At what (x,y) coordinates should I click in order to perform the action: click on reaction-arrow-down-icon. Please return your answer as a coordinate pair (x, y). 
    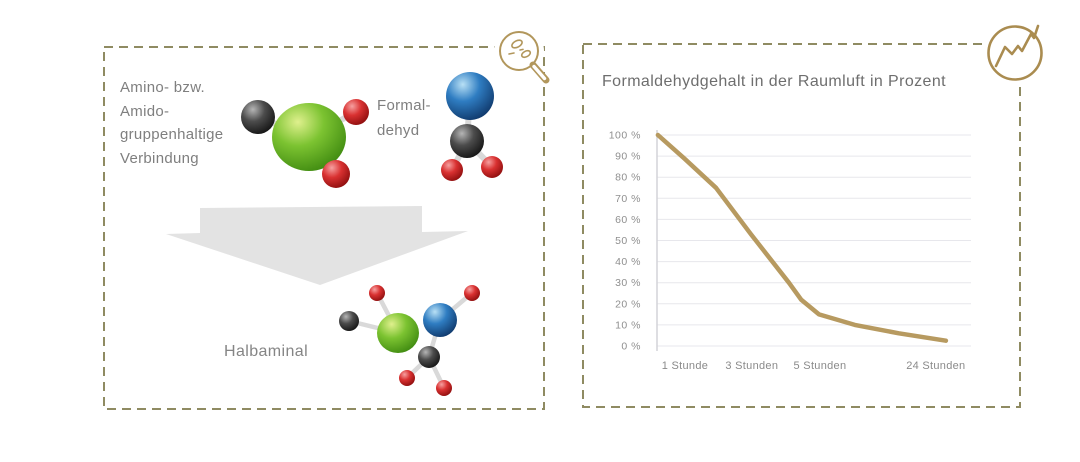
    Looking at the image, I should click on (317, 245).